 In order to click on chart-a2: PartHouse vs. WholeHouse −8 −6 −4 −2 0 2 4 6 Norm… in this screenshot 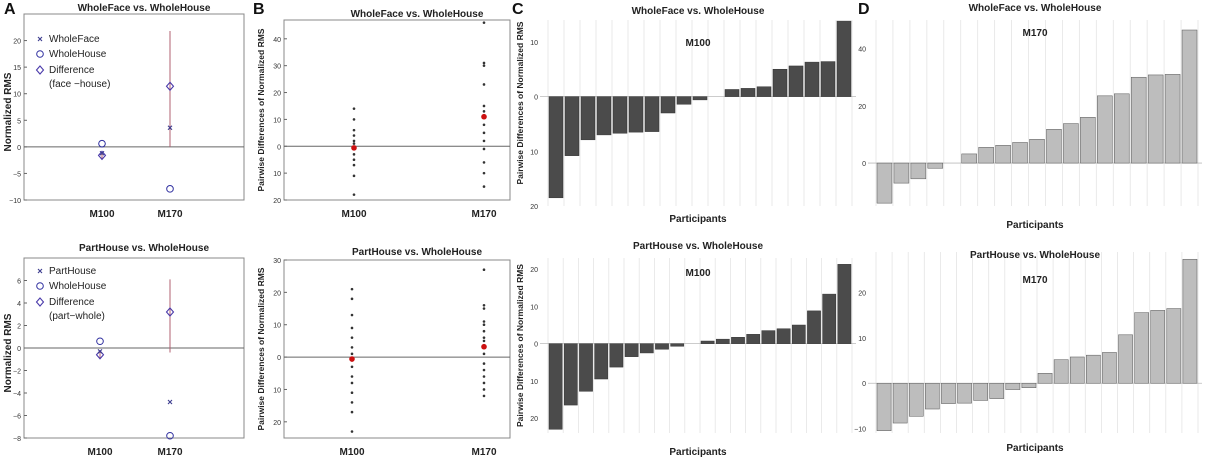, I will do `click(124, 350)`.